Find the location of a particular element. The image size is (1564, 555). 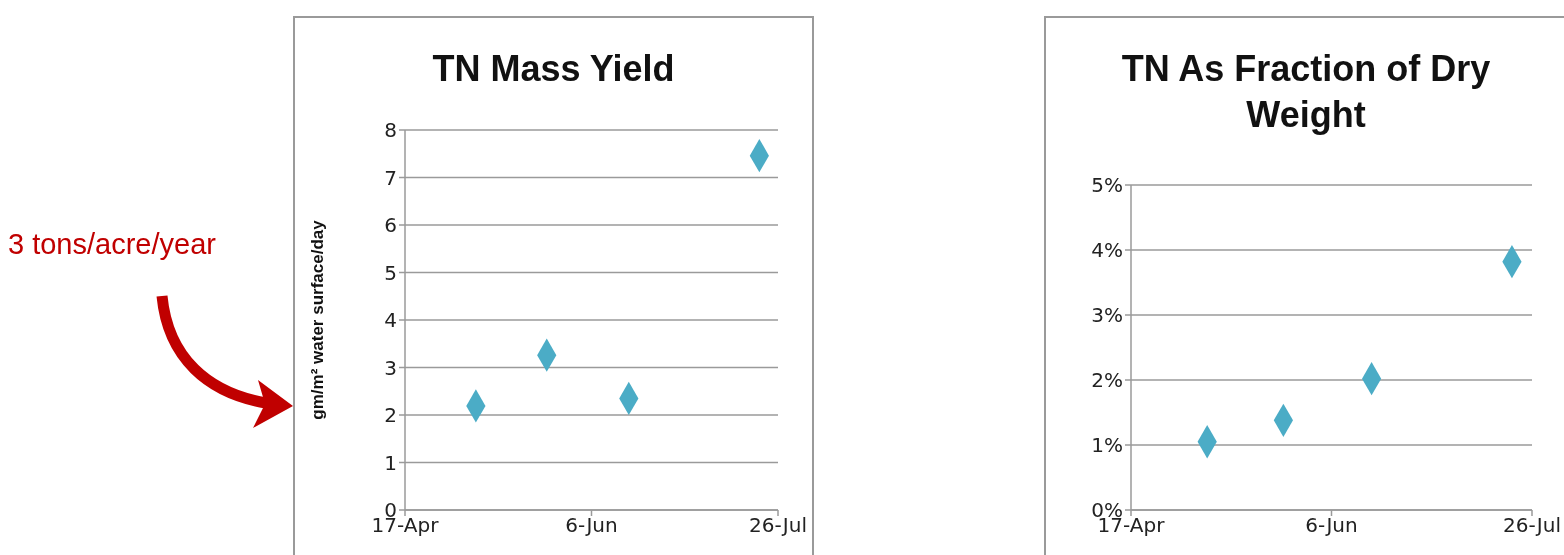

y-tick-label: 5 is located at coordinates (390, 272).